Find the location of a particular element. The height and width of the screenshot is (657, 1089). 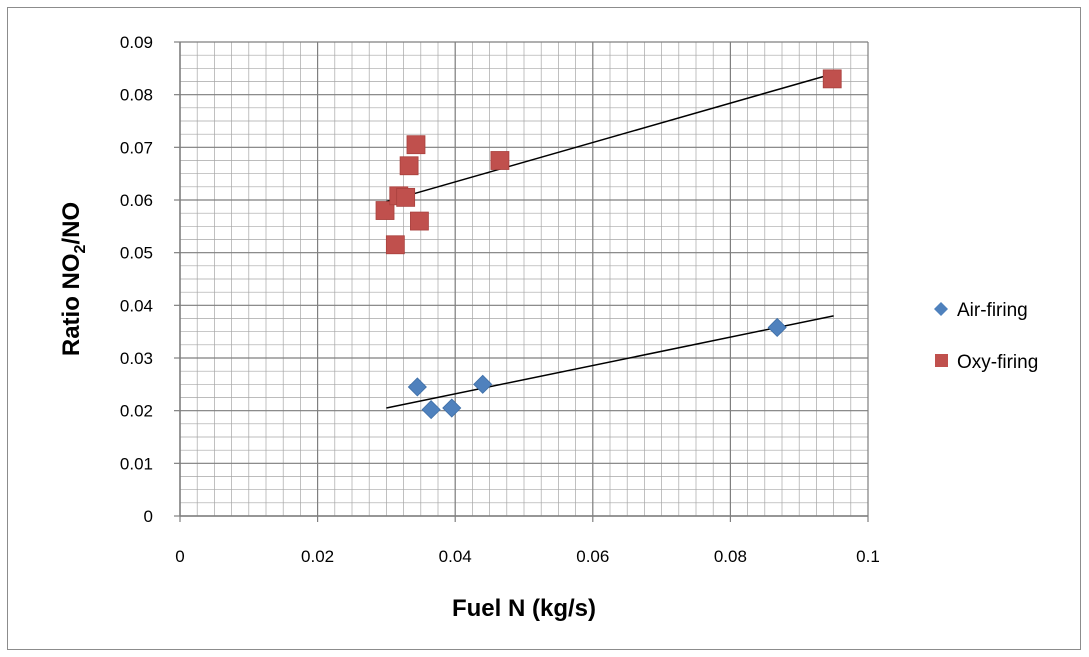

y-axis-title: Ratio NO2/NO is located at coordinates (73, 279).